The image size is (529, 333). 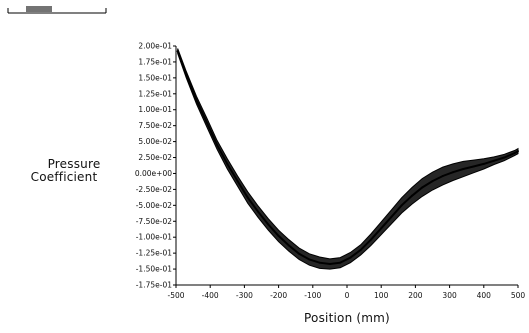 What do you see at coordinates (154, 237) in the screenshot?
I see `y-tick-label: -1.00e-01` at bounding box center [154, 237].